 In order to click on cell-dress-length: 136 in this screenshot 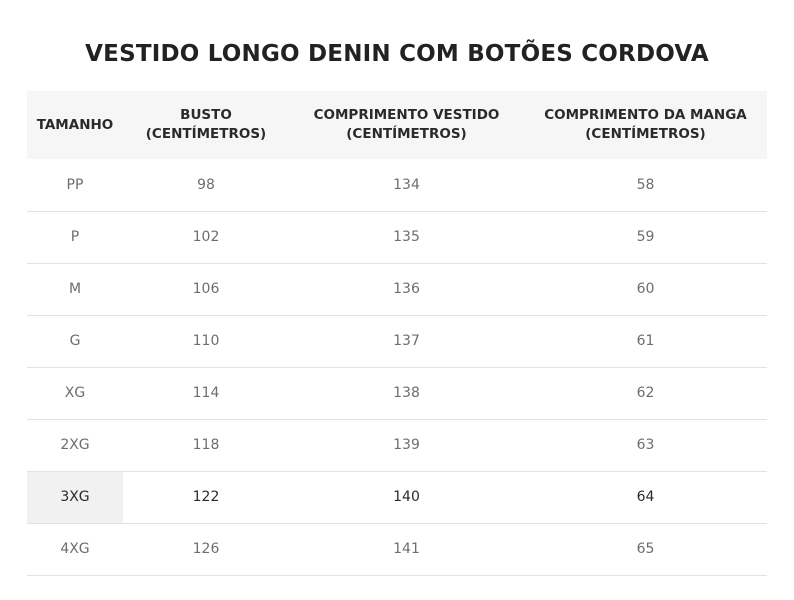, I will do `click(406, 289)`.